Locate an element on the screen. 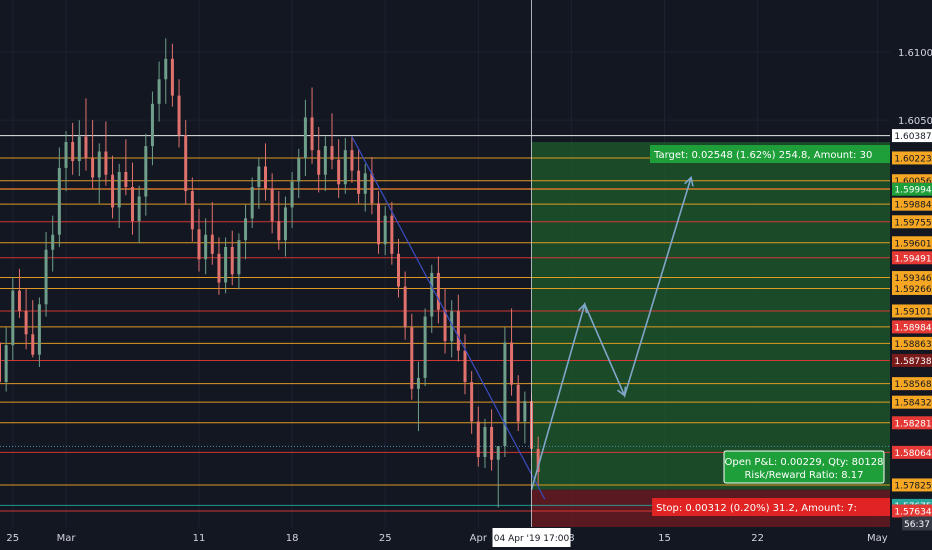 The image size is (932, 550). trendline-group is located at coordinates (448, 318).